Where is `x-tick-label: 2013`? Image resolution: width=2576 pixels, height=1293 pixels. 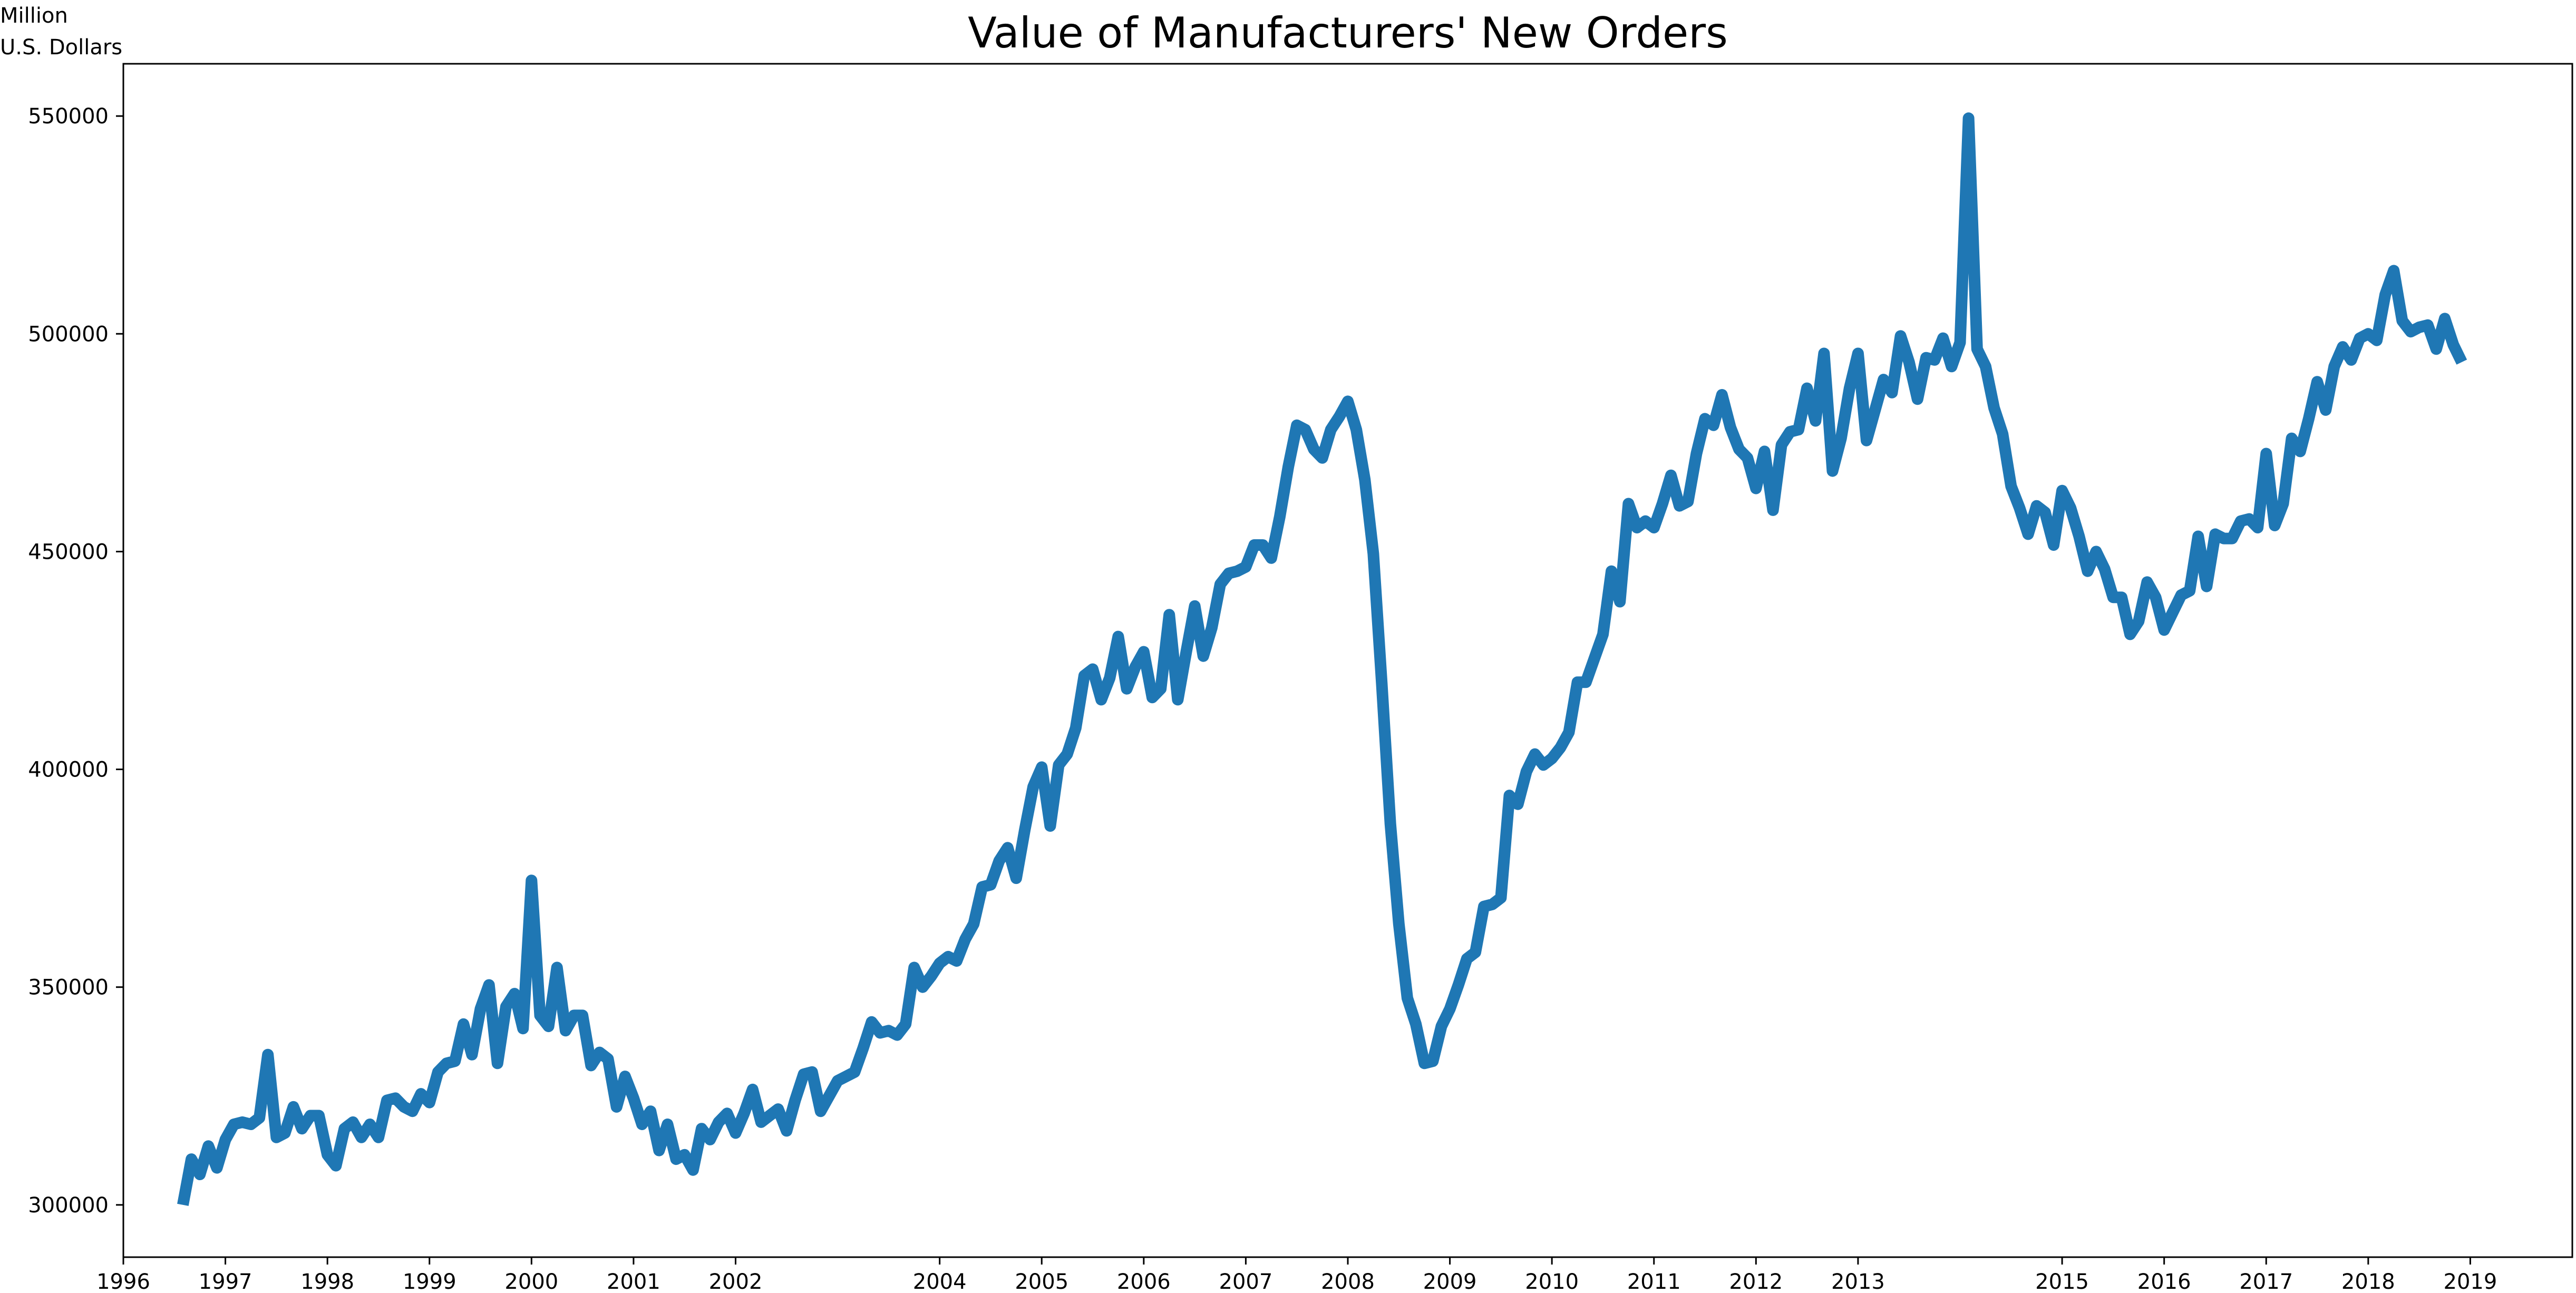
x-tick-label: 2013 is located at coordinates (1858, 1280).